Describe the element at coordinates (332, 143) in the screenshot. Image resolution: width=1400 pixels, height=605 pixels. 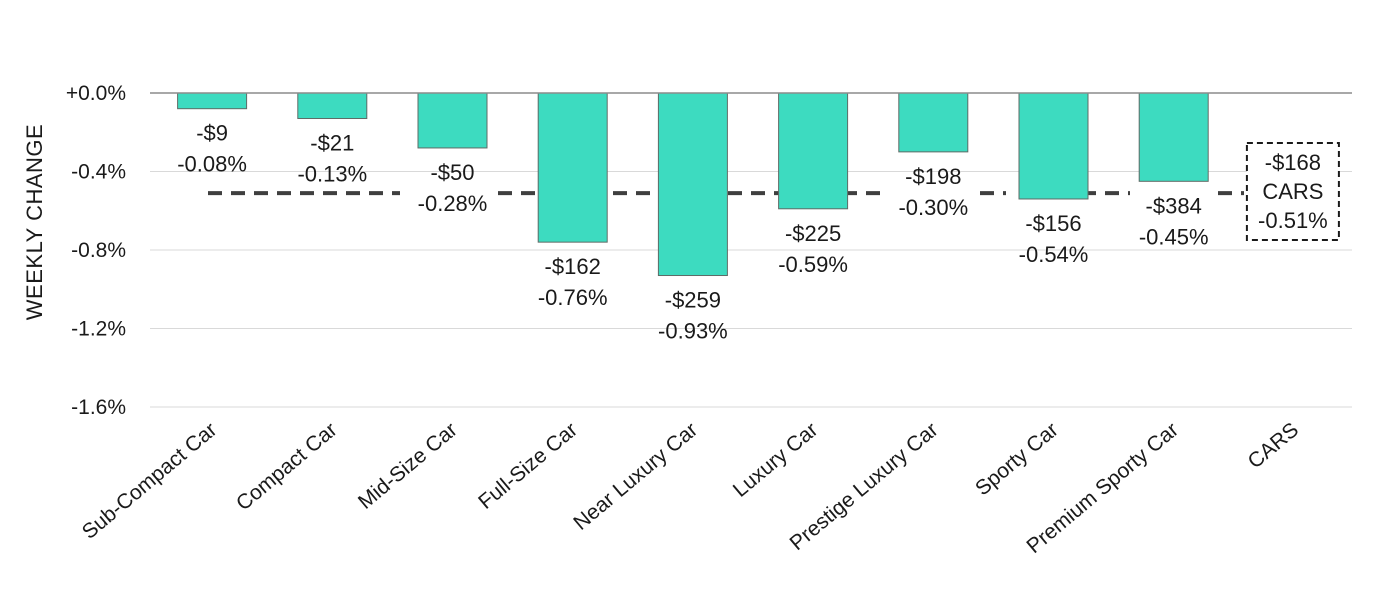
I see `bar-dollar-label: -$21` at that location.